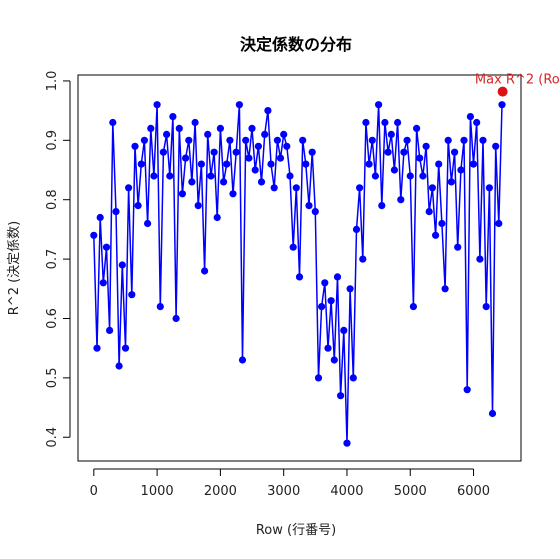 This screenshot has width=560, height=559. I want to click on x-axis-label: Row (行番号), so click(296, 530).